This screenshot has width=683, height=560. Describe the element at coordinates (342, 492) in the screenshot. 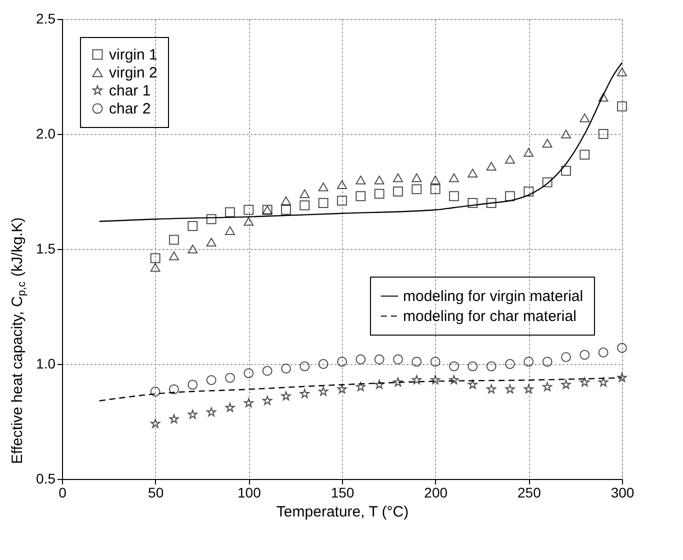

I see `x-tick-label: 150` at that location.